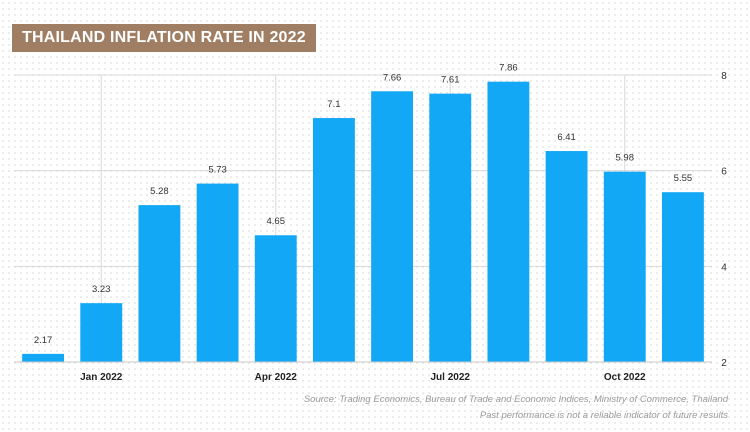 The height and width of the screenshot is (432, 750). Describe the element at coordinates (450, 80) in the screenshot. I see `data-label: 7.61` at that location.